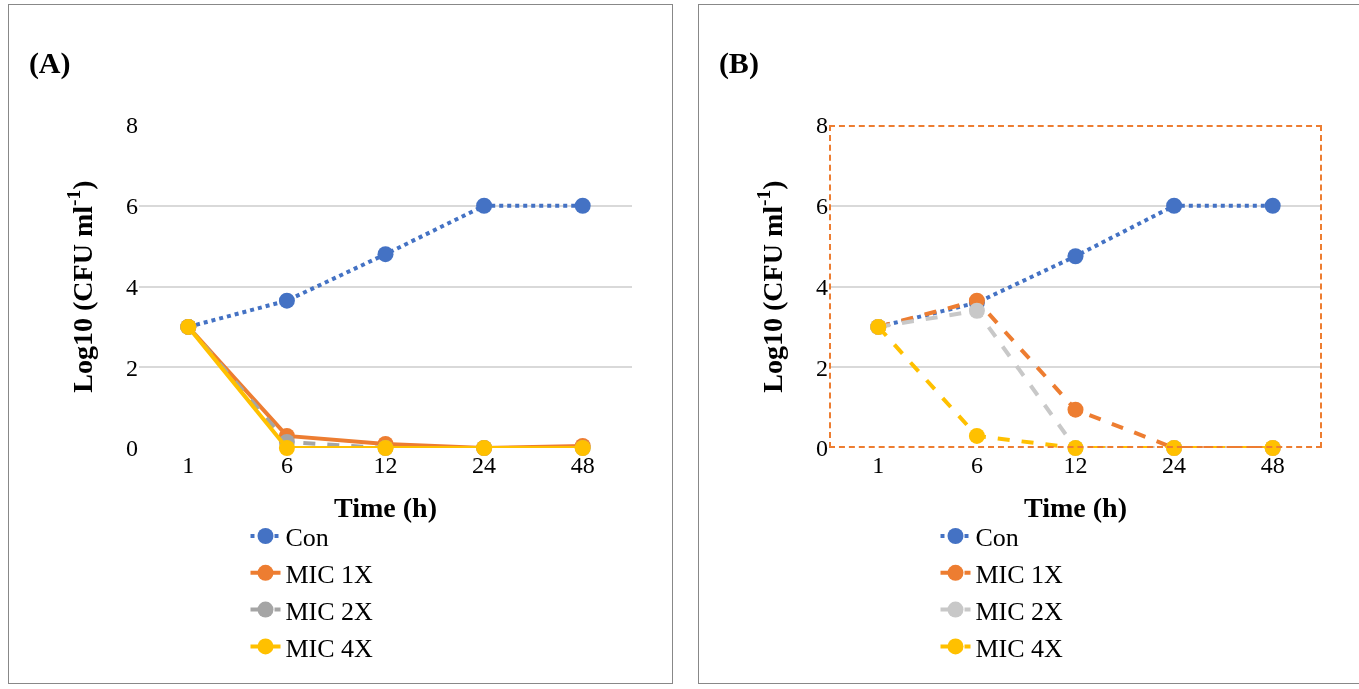  I want to click on chart-title: (B), so click(738, 63).